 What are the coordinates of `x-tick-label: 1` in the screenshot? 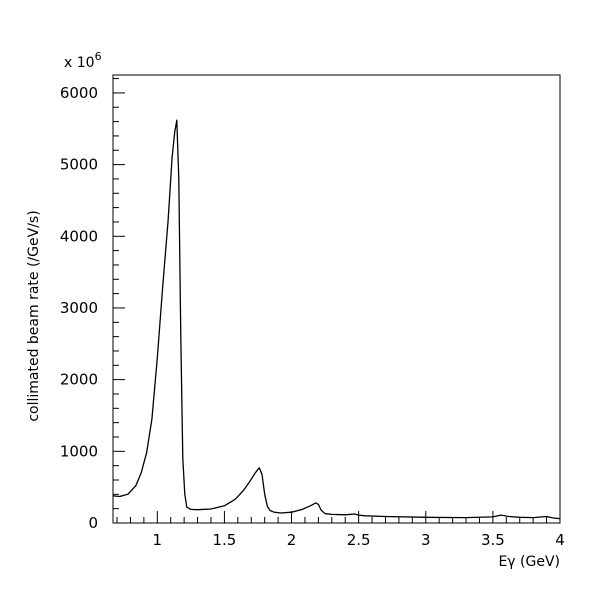 It's located at (158, 540).